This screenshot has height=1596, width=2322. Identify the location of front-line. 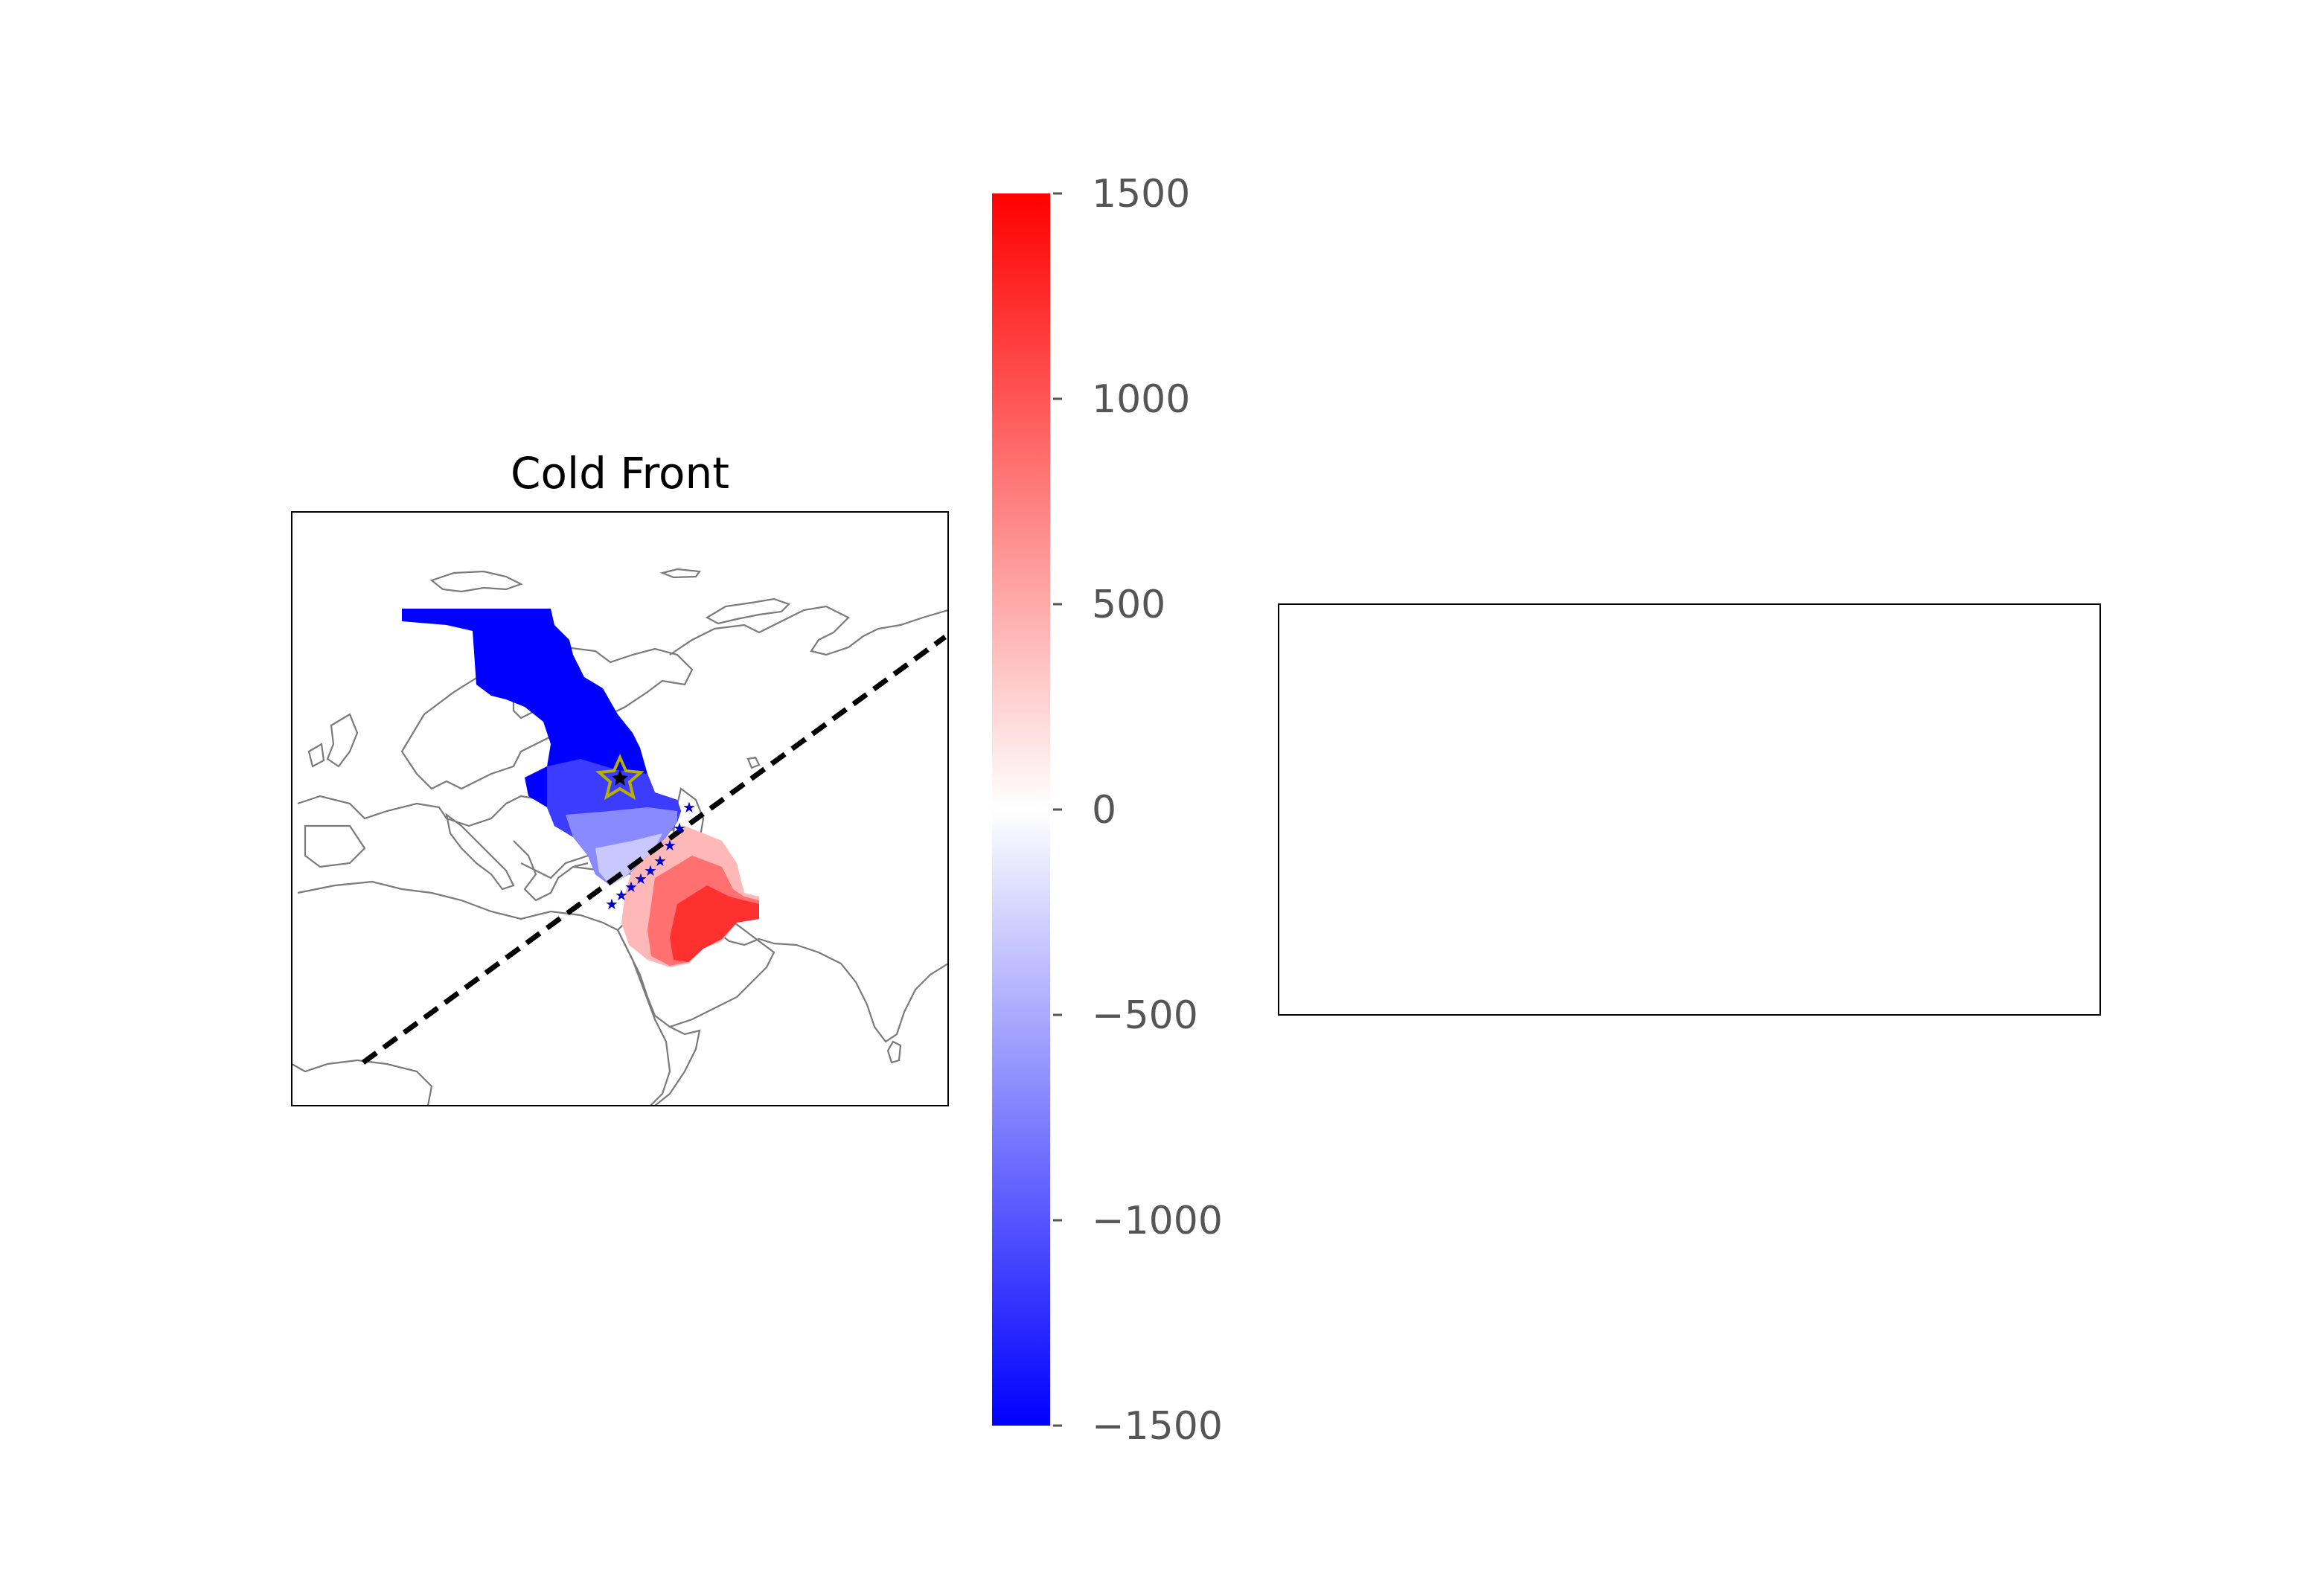
(654, 850).